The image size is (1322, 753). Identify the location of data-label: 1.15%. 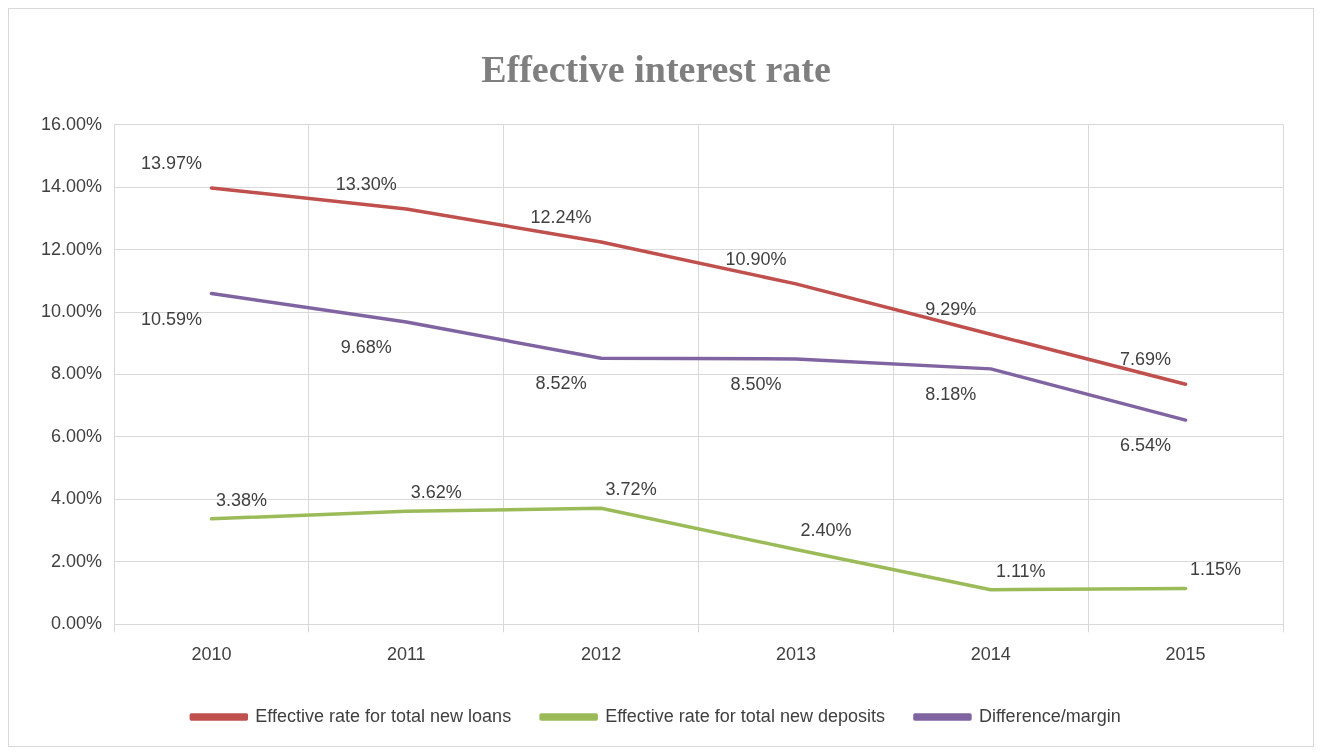
(1216, 569).